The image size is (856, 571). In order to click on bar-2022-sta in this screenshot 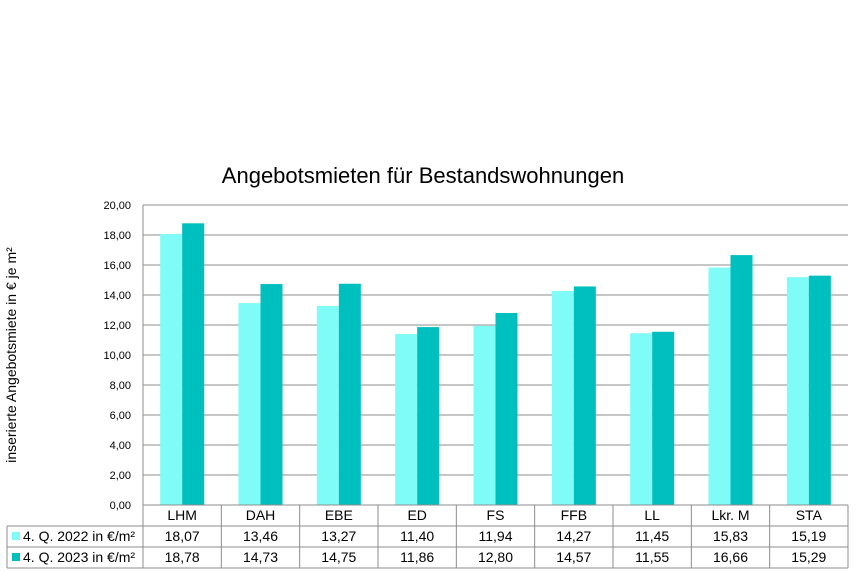, I will do `click(797, 391)`.